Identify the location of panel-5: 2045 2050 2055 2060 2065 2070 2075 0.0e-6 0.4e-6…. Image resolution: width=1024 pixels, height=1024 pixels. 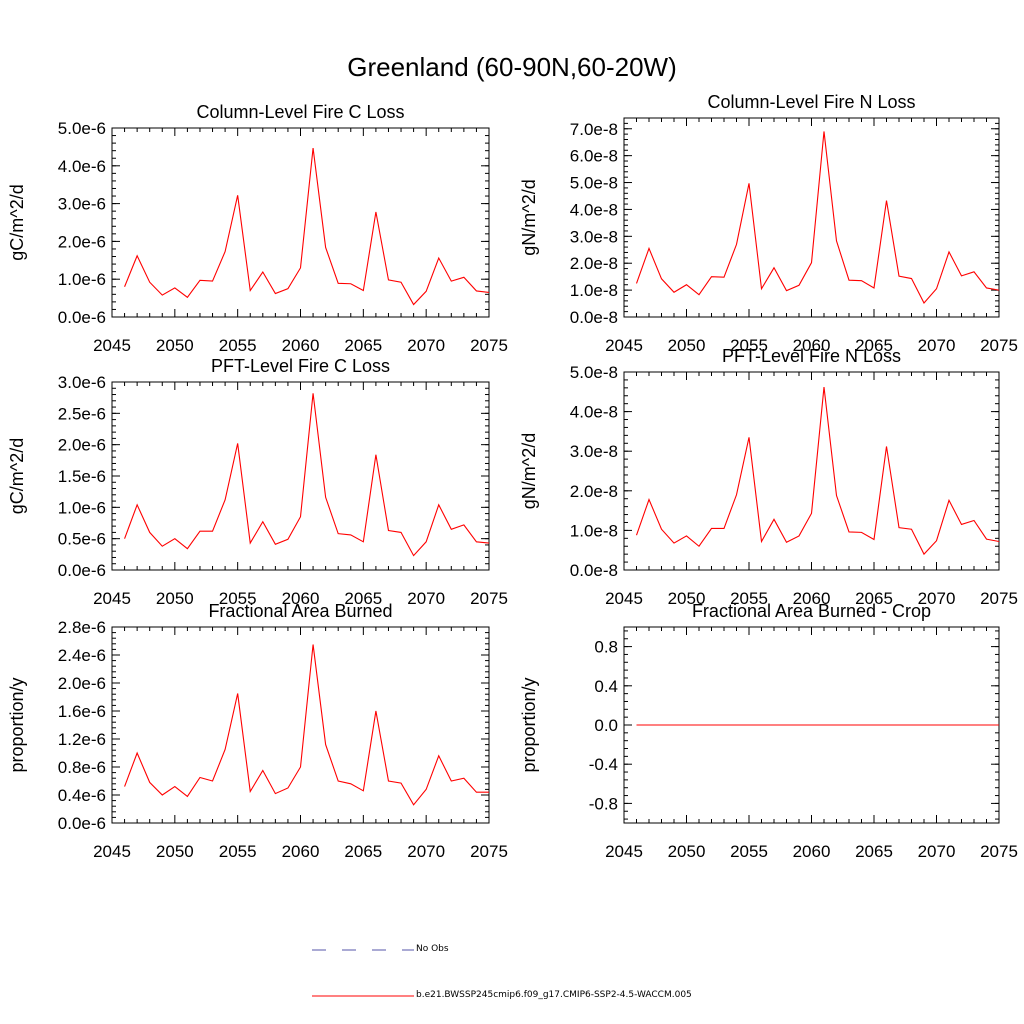
(257, 731).